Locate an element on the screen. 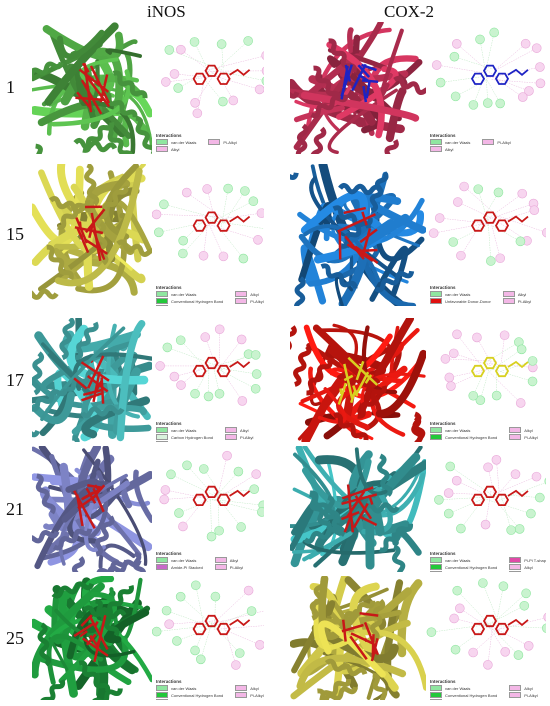  legend-label: Unfavorable Donor-Donor is located at coordinates (468, 301).